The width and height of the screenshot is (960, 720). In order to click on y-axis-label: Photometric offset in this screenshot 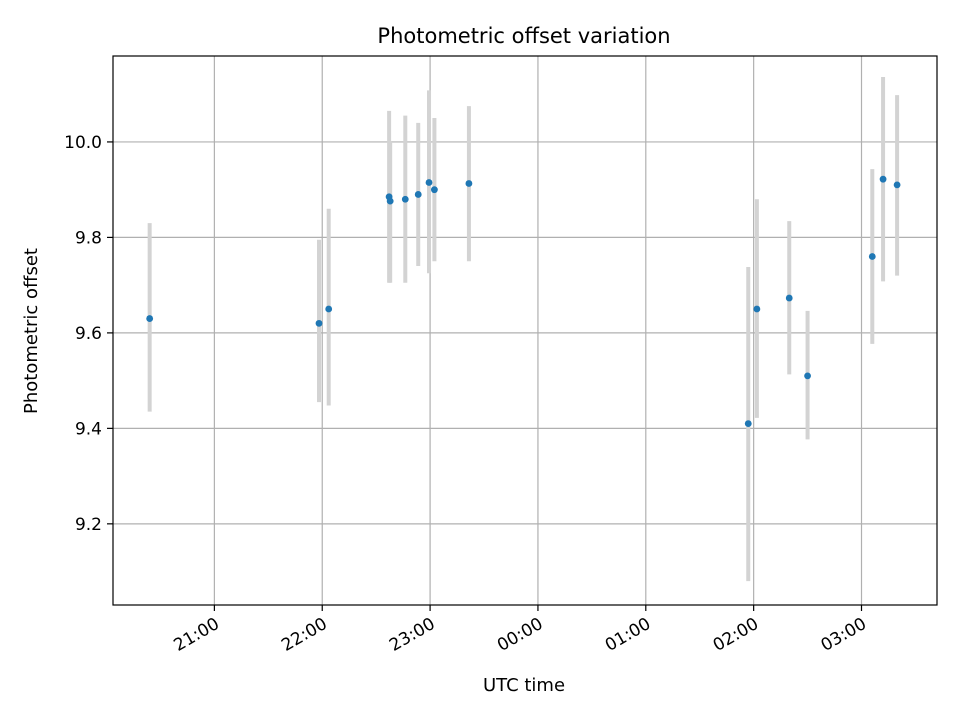, I will do `click(31, 331)`.